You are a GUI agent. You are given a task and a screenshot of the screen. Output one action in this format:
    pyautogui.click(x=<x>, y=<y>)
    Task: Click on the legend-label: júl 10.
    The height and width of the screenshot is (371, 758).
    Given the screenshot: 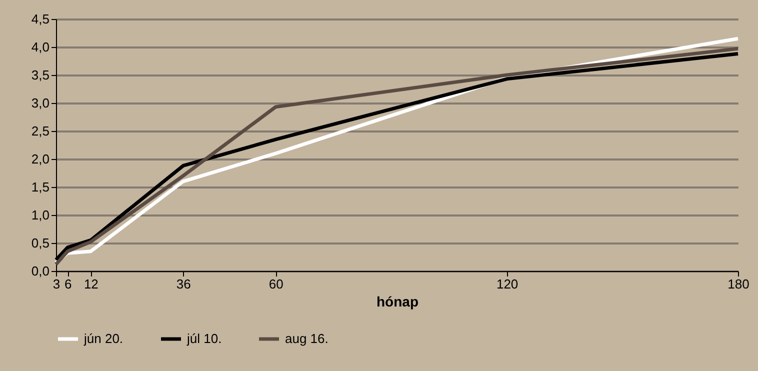 What is the action you would take?
    pyautogui.click(x=204, y=338)
    